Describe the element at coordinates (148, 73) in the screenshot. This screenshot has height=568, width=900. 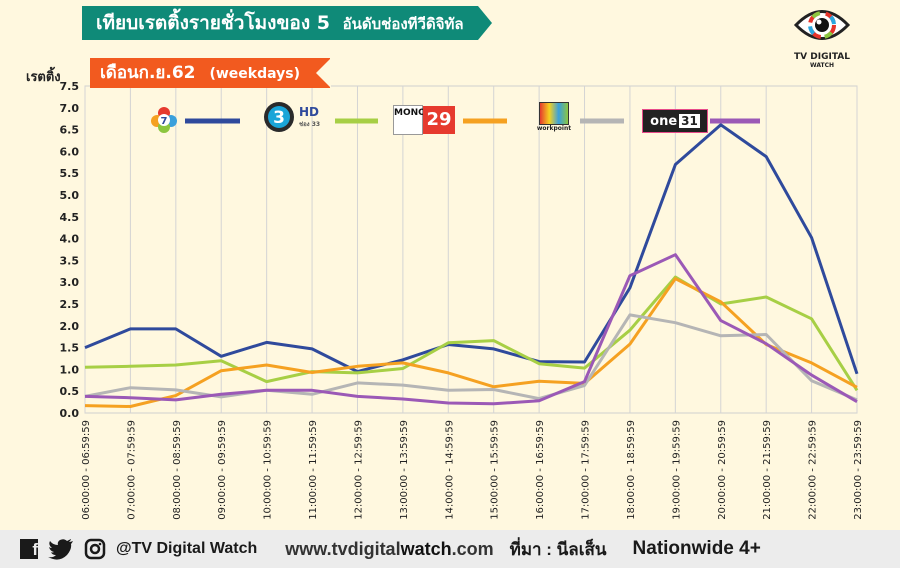
I see `month-label: เดือนก.ย.62` at that location.